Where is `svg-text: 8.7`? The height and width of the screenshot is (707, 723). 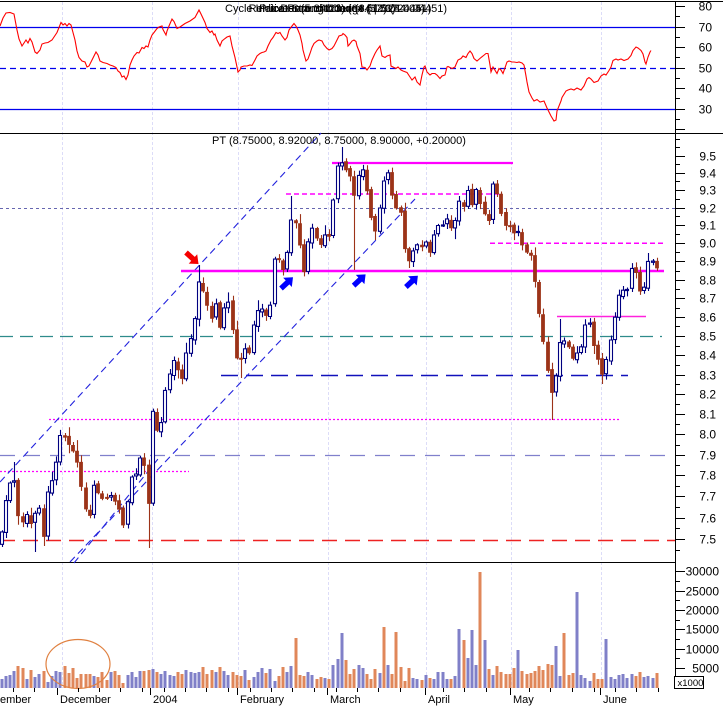 svg-text: 8.7 is located at coordinates (707, 299).